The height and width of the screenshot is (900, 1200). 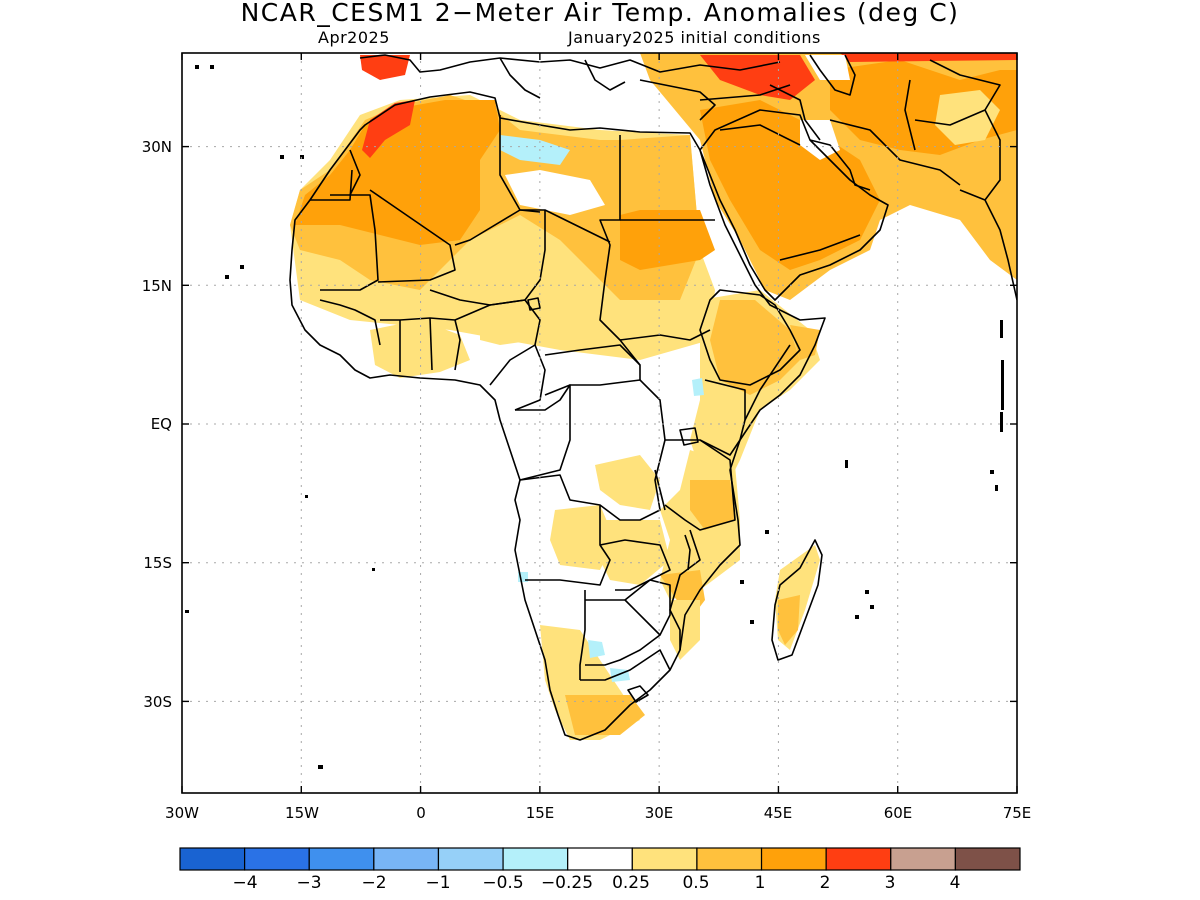 What do you see at coordinates (698, 387) in the screenshot?
I see `shade-uganda-blue` at bounding box center [698, 387].